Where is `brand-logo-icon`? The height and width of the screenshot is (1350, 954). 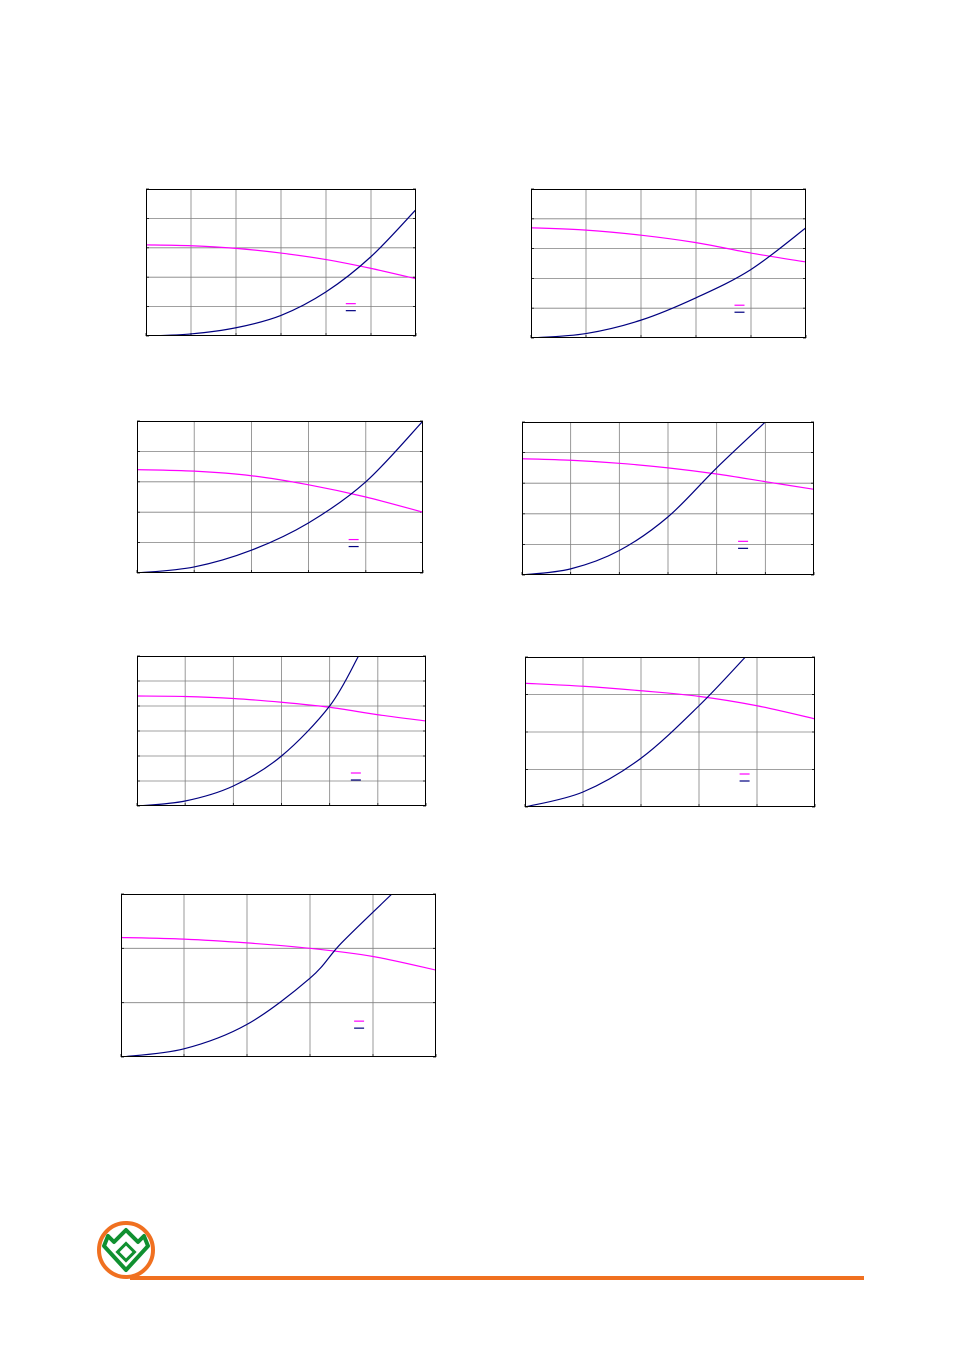 brand-logo-icon is located at coordinates (126, 1250).